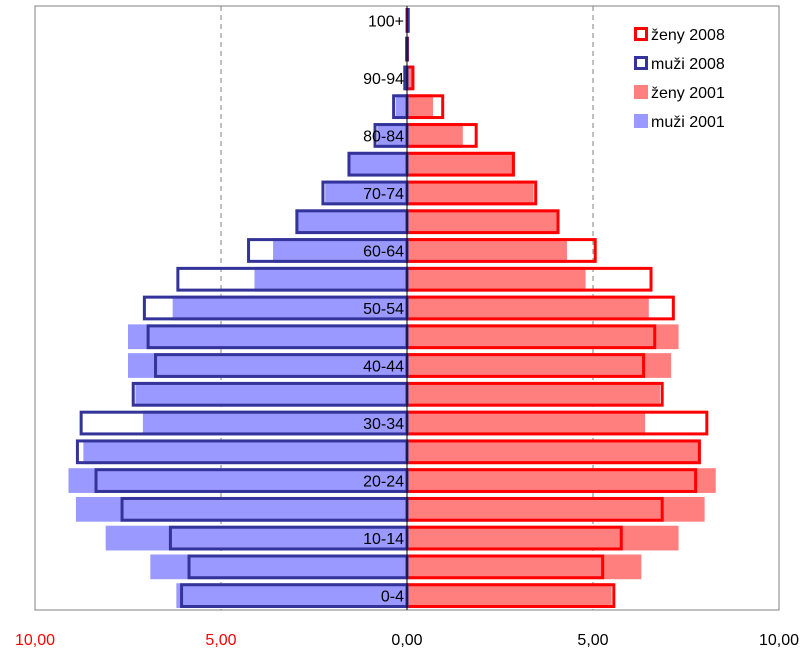 This screenshot has width=808, height=653. What do you see at coordinates (383, 194) in the screenshot?
I see `age-group-label: 70-74` at bounding box center [383, 194].